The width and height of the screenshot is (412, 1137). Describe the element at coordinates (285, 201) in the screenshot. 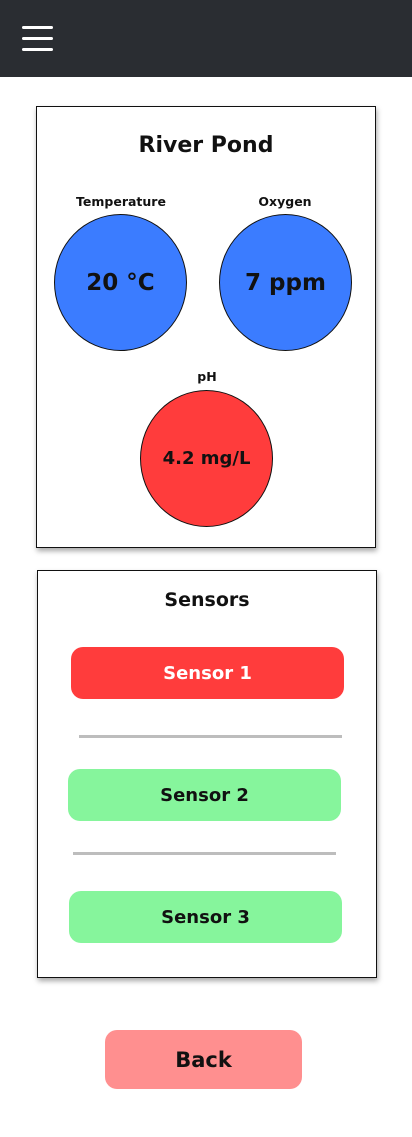

I see `oxygen-label: Oxygen` at that location.